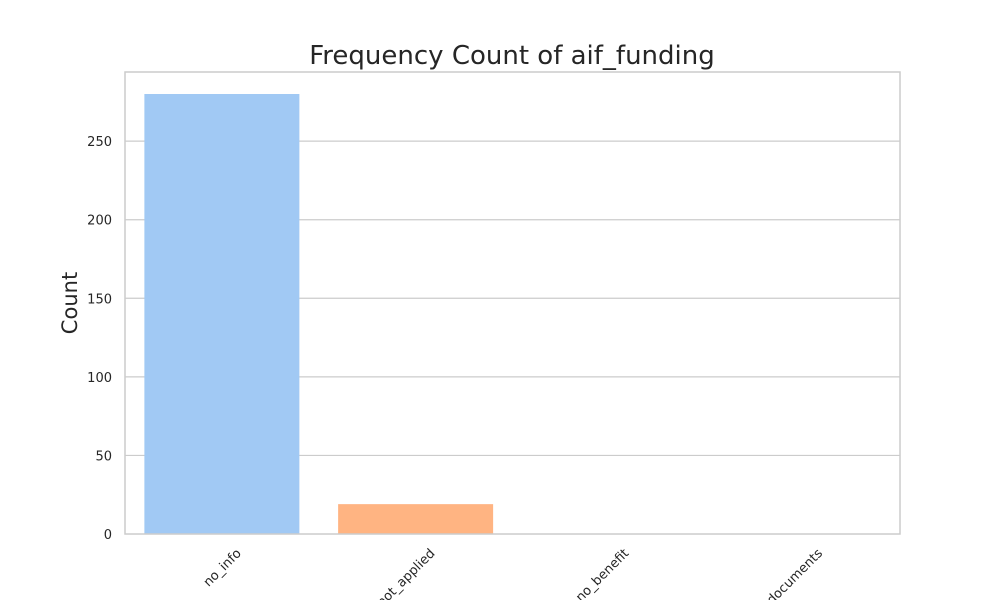  What do you see at coordinates (416, 519) in the screenshot?
I see `bar-not-applied` at bounding box center [416, 519].